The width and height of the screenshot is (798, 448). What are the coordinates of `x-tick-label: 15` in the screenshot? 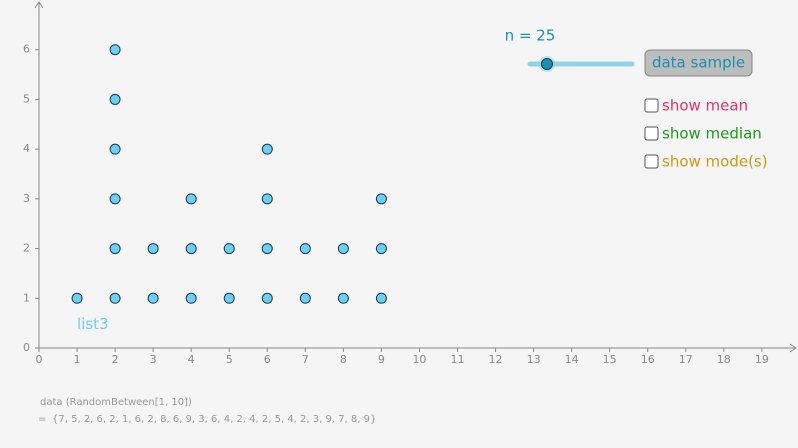 It's located at (610, 359).